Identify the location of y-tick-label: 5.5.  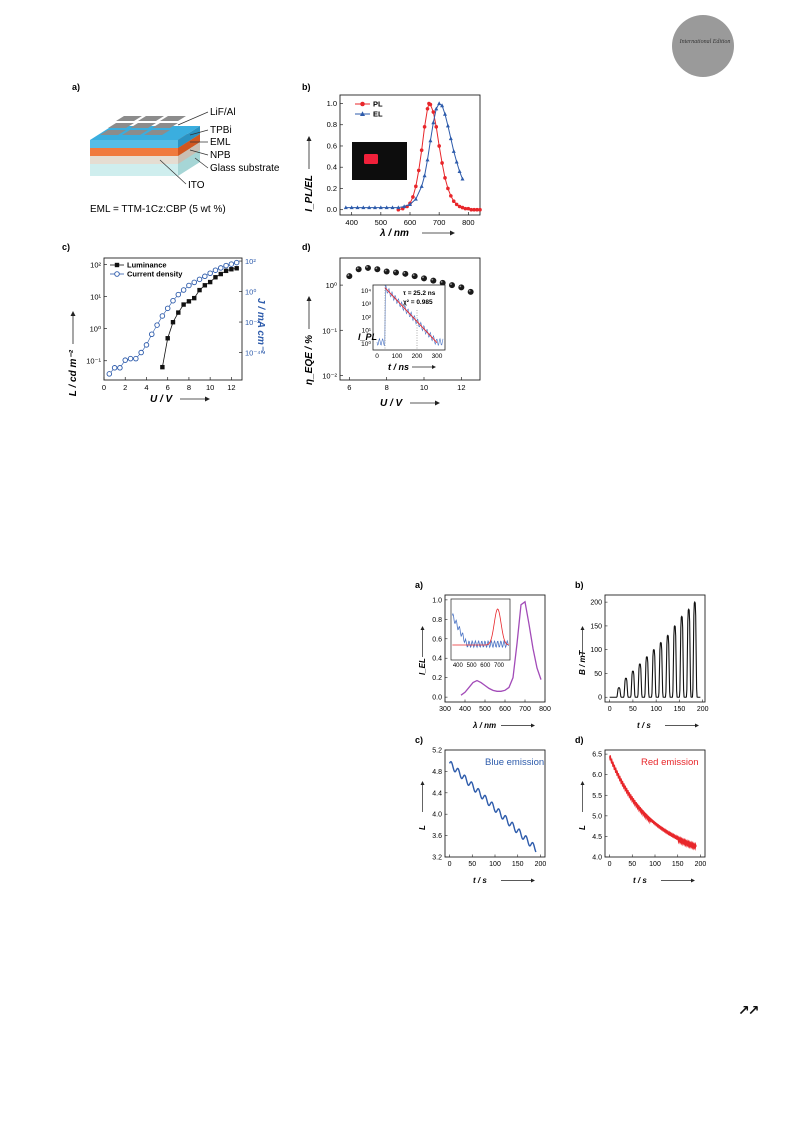
(597, 796).